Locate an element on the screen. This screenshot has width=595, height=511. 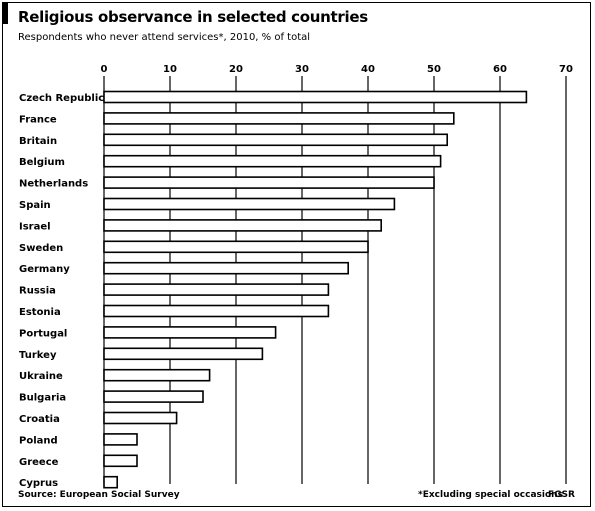
bar-belgium is located at coordinates (272, 161).